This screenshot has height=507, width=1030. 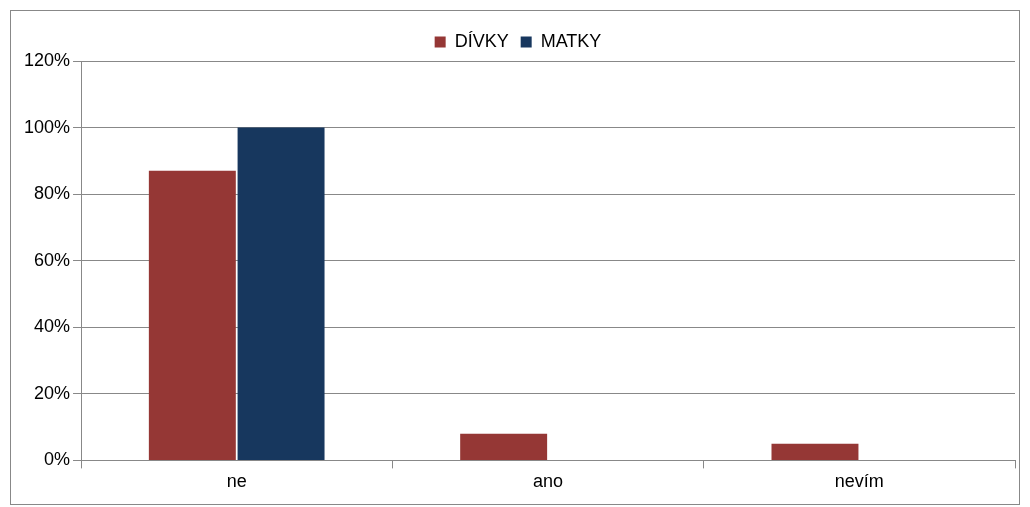 I want to click on y-tick-label: 120%, so click(x=47, y=59).